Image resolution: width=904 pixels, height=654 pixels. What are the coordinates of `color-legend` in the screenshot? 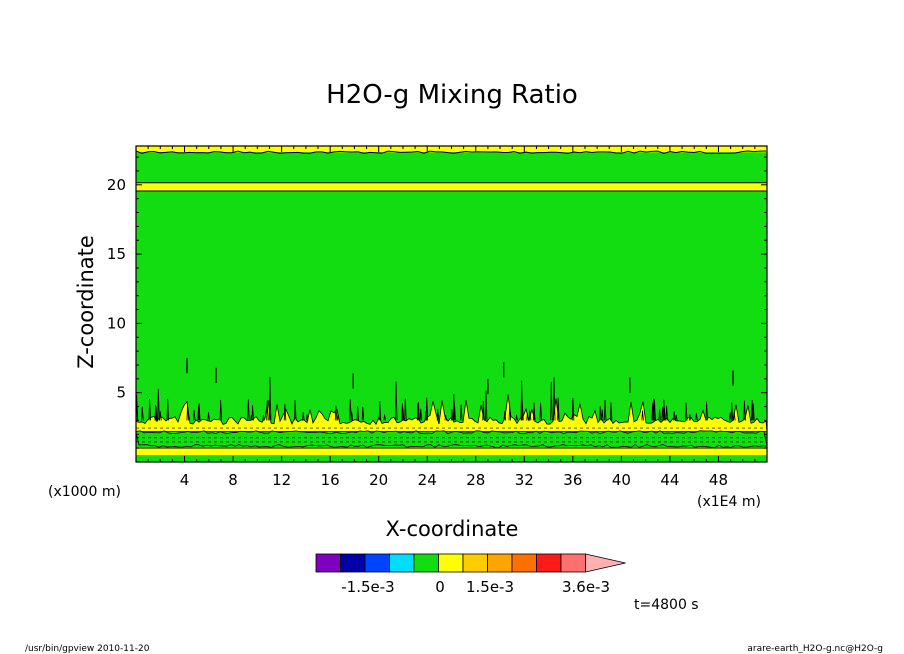 It's located at (470, 563).